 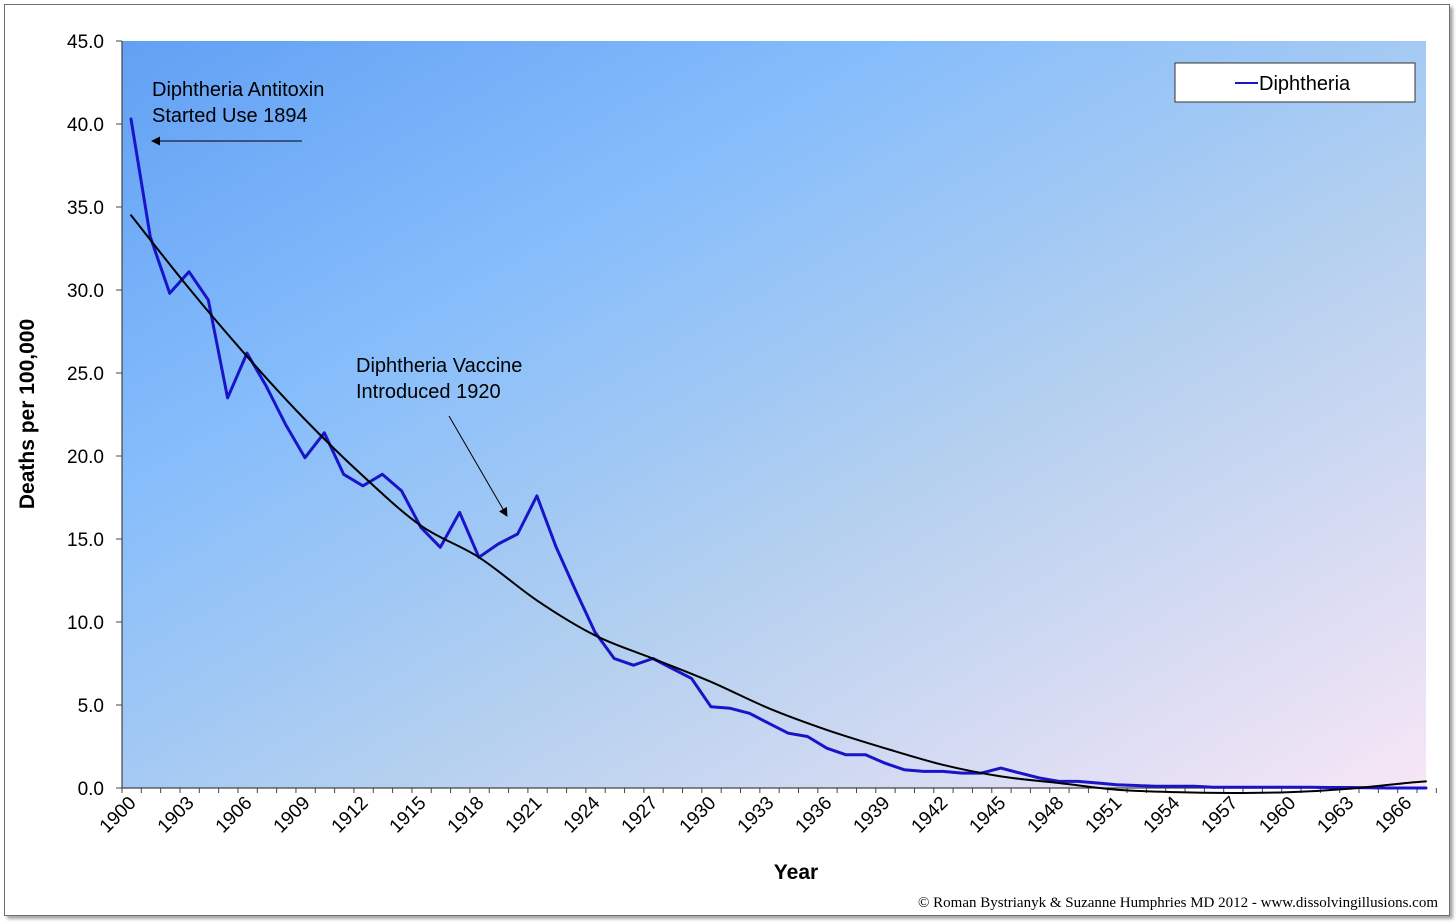 I want to click on y-tick-label: 5.0, so click(x=91, y=706).